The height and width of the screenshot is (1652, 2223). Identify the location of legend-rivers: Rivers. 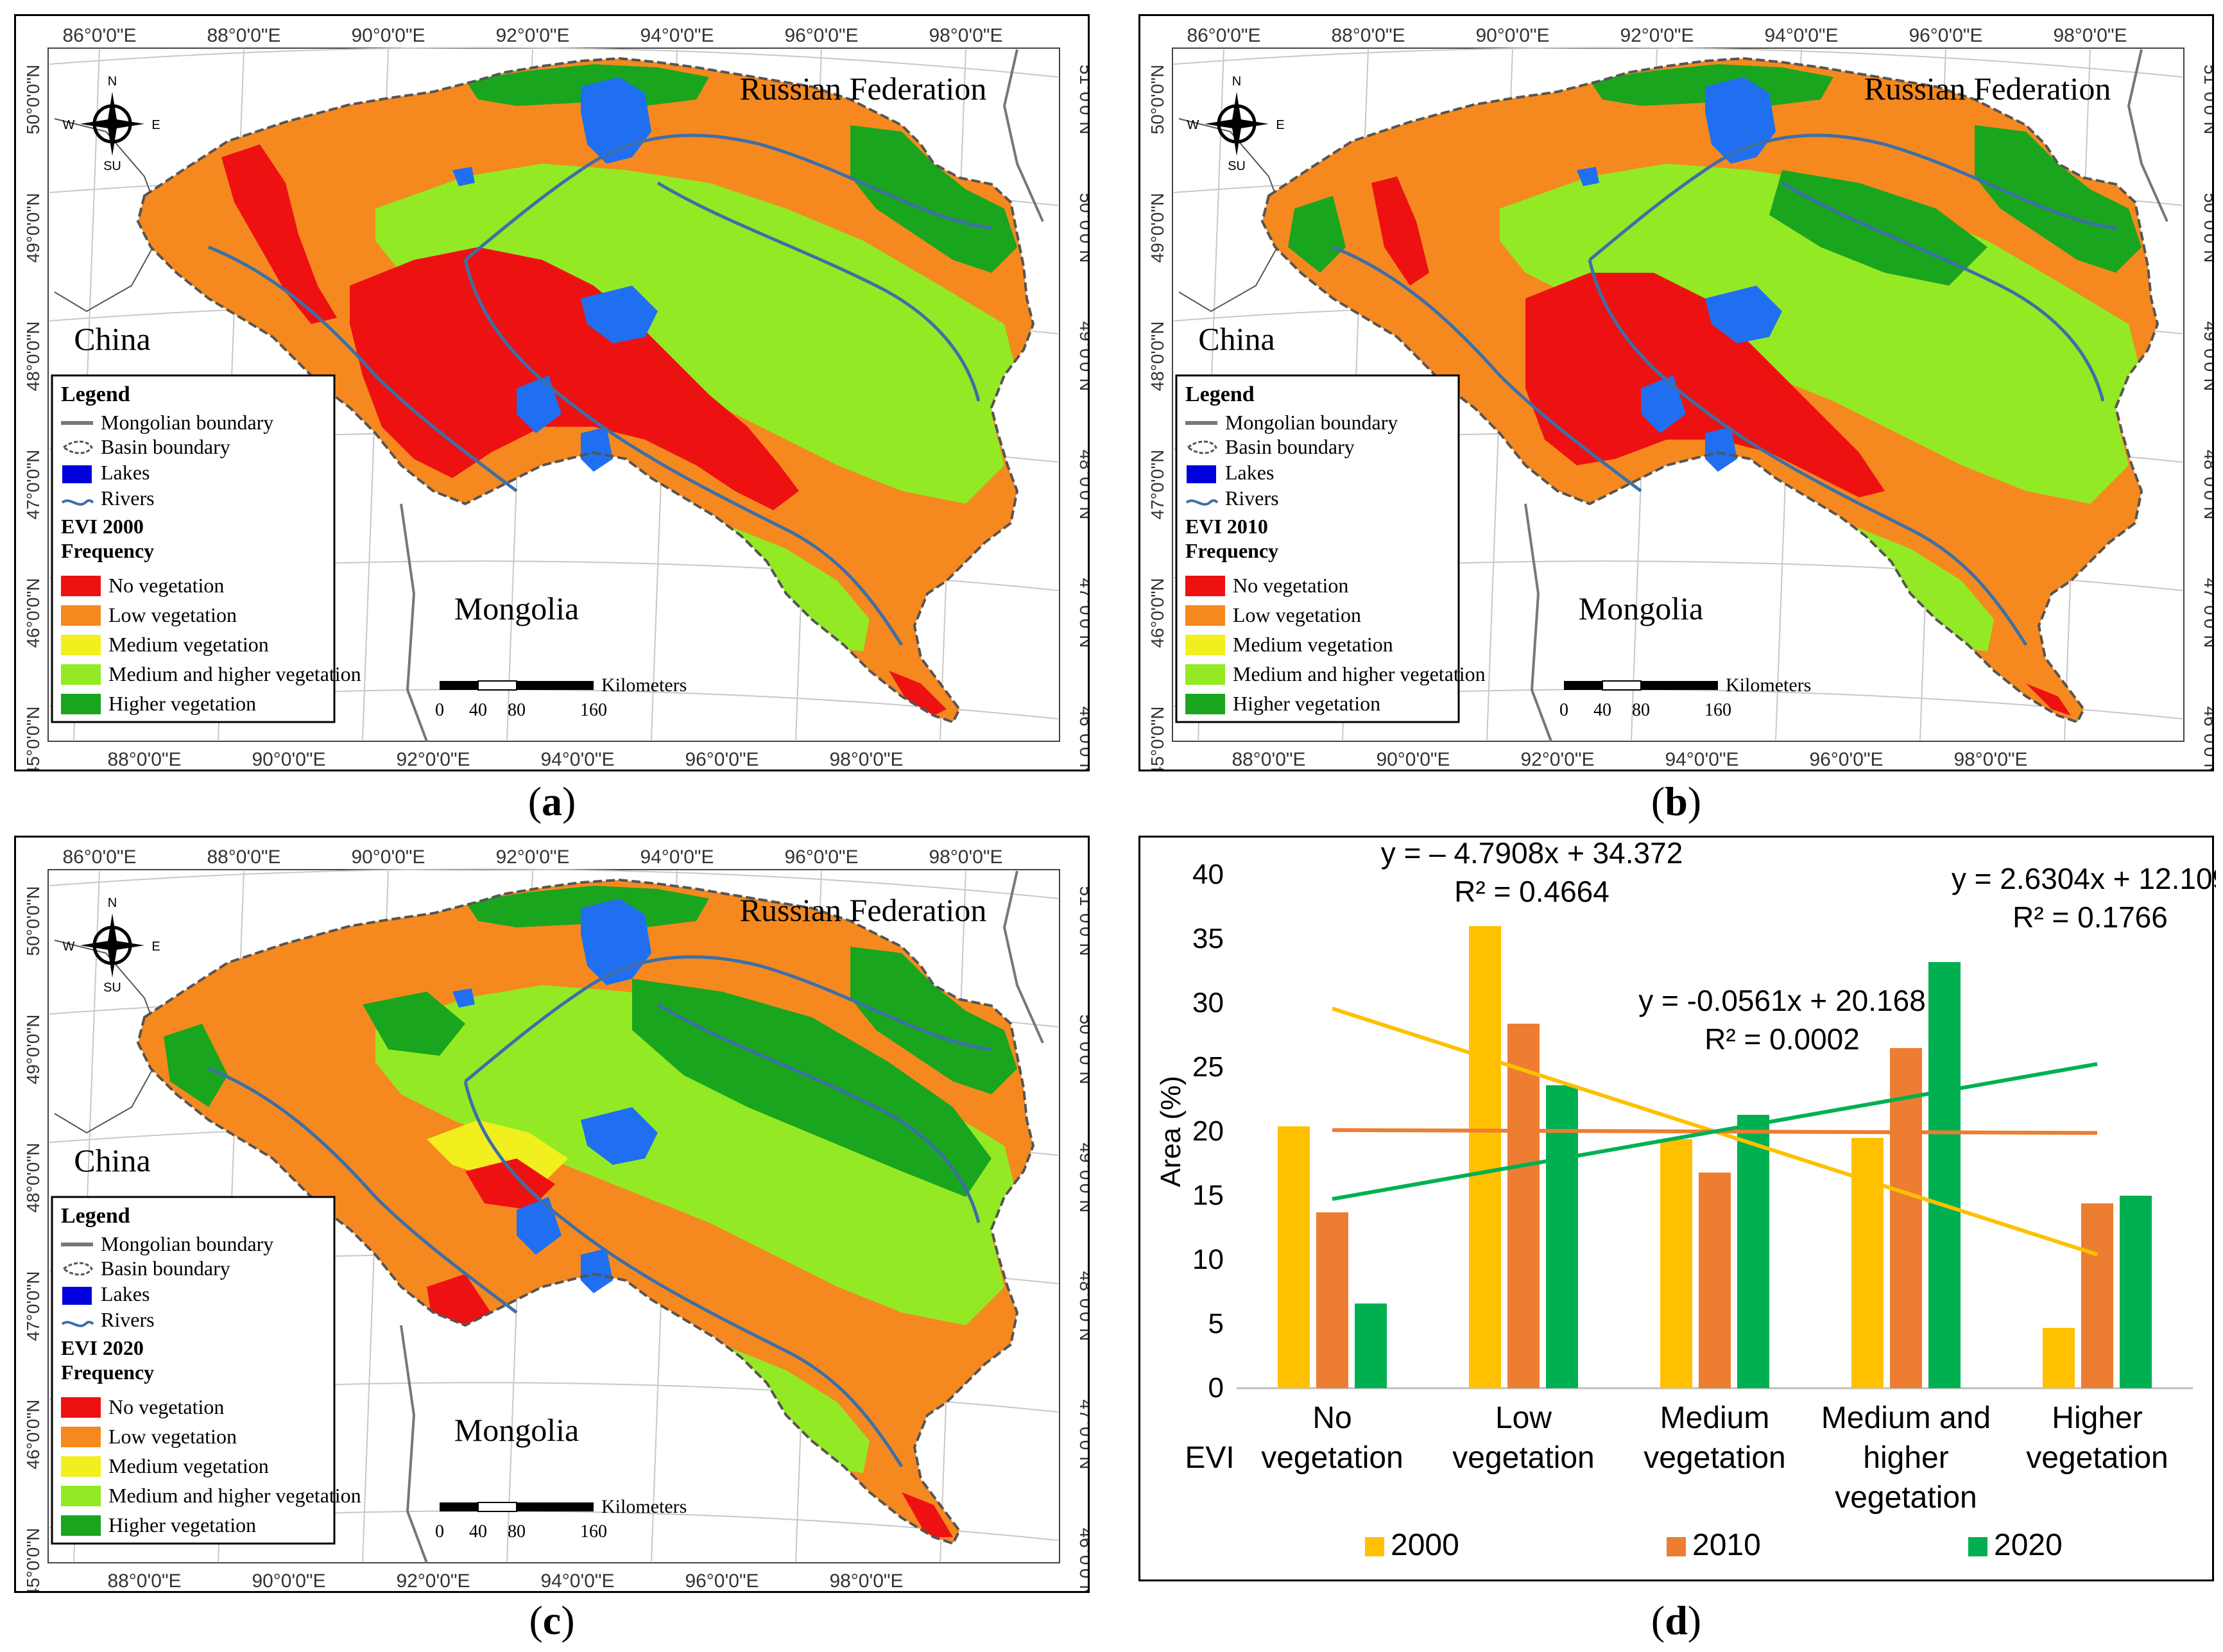
(128, 498).